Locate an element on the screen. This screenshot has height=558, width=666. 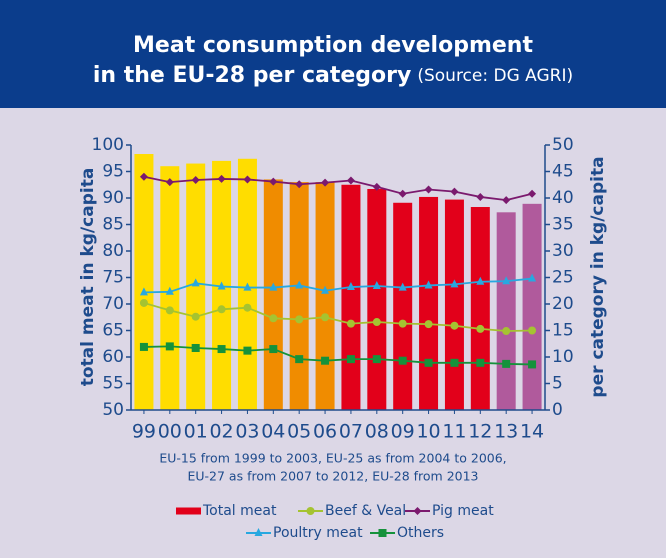
y2-tick-label: 20 is located at coordinates (563, 304).